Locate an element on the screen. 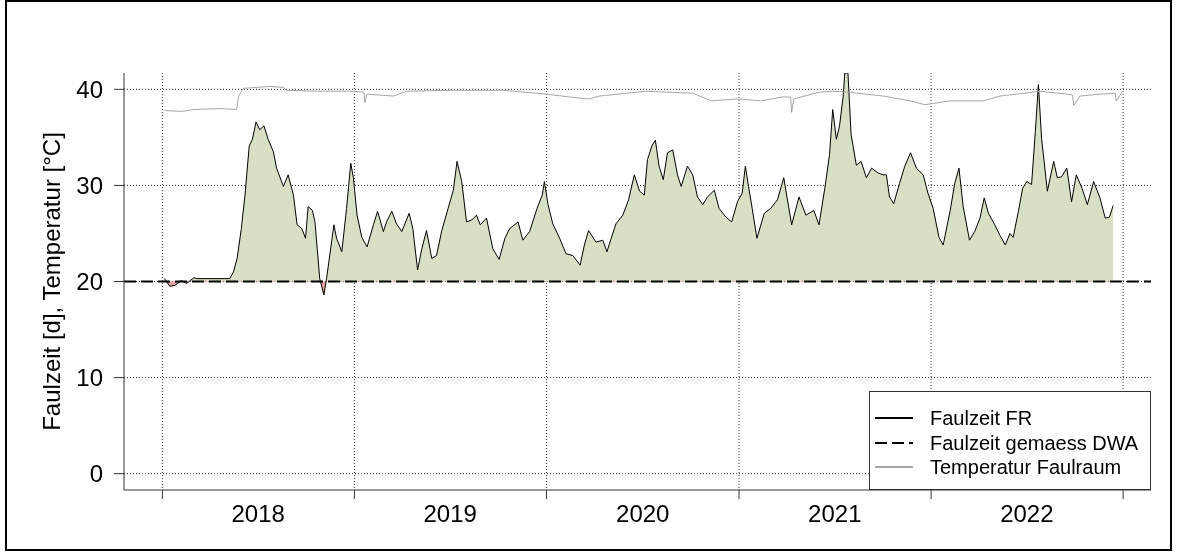  legend-label: Faulzeit FR is located at coordinates (981, 418).